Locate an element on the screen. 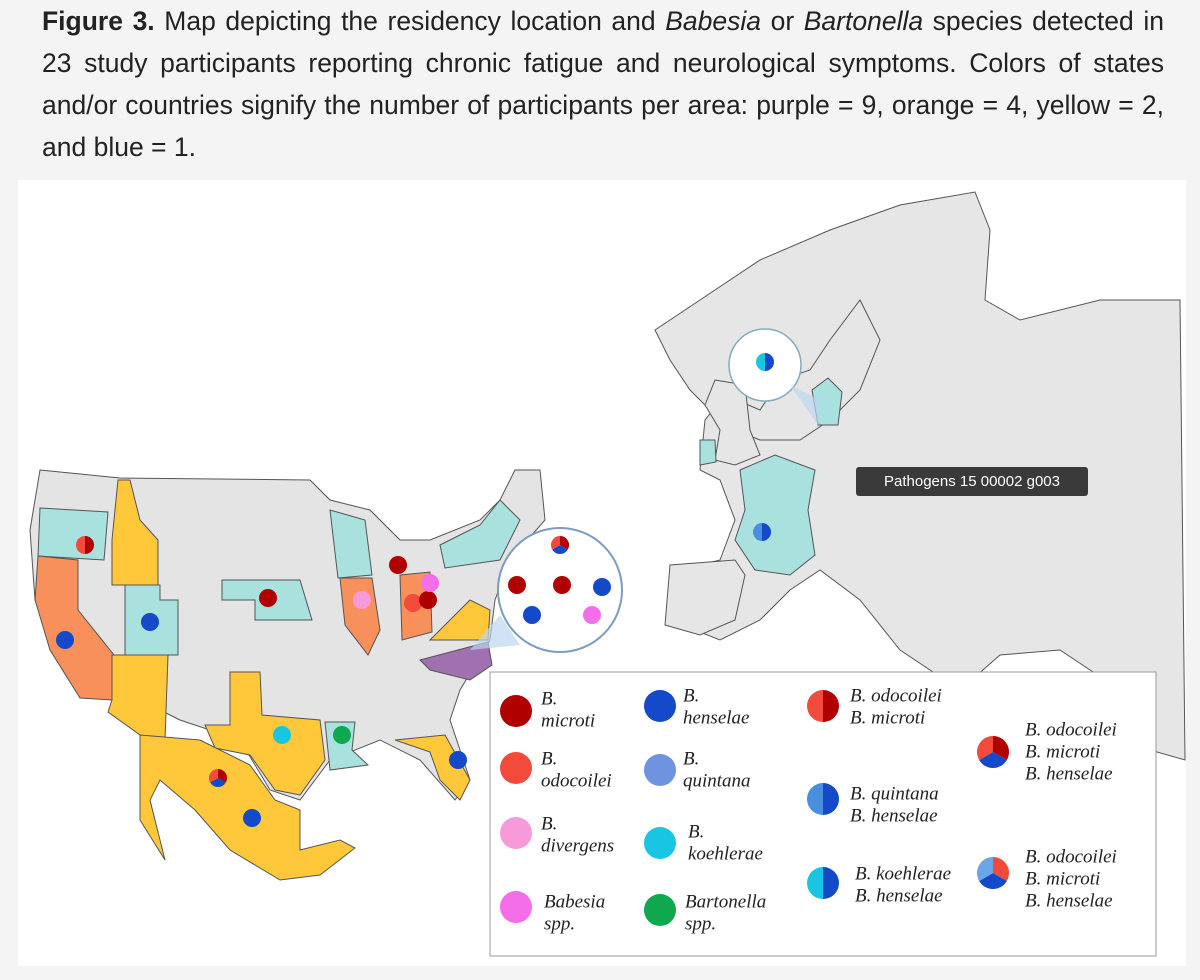 Image resolution: width=1200 pixels, height=980 pixels. uk is located at coordinates (732, 422).